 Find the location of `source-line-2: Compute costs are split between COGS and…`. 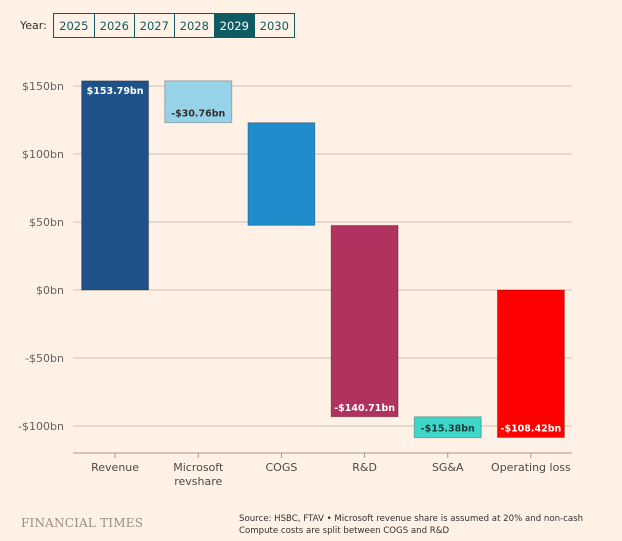

source-line-2: Compute costs are split between COGS and… is located at coordinates (344, 531).